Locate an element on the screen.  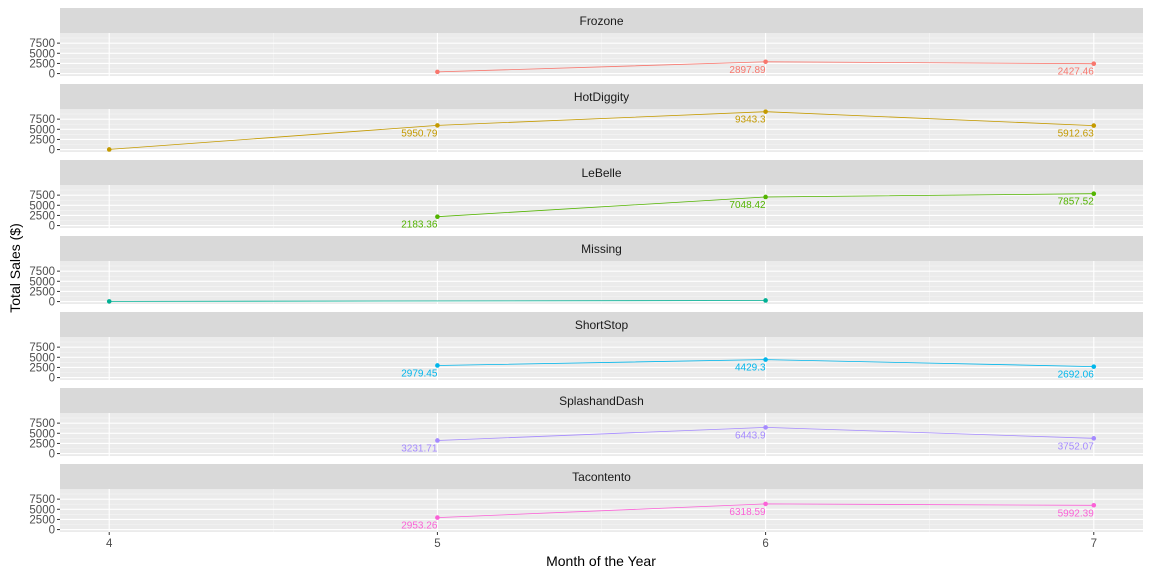
data-label: 9343.3 is located at coordinates (750, 120).